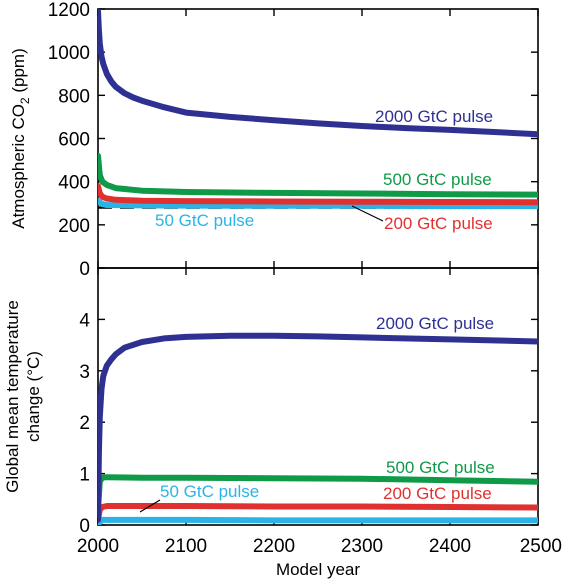 The image size is (566, 582). I want to click on bottom-label-50-gtc-pulse: 50 GtC pulse, so click(209, 491).